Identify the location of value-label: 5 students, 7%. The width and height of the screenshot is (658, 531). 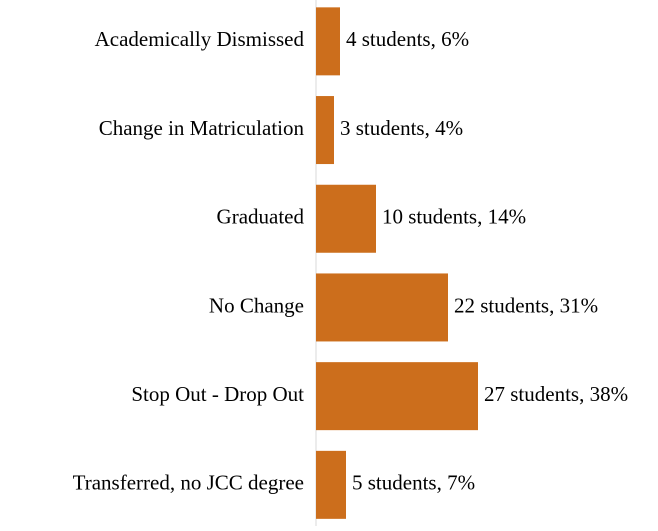
(413, 483).